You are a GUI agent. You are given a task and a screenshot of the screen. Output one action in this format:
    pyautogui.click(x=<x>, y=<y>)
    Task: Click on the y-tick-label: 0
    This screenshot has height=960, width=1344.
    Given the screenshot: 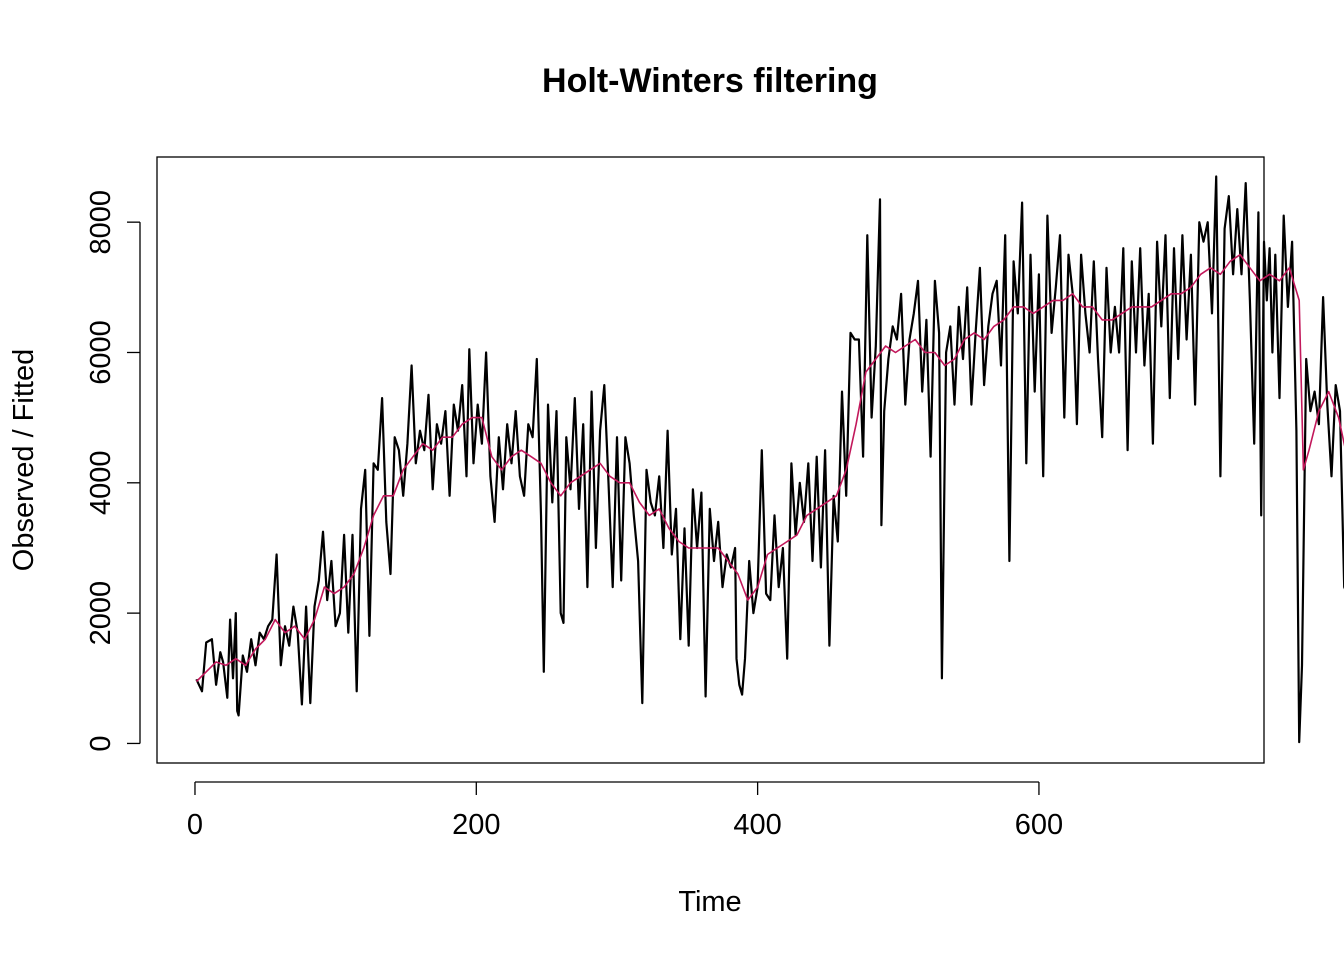 What is the action you would take?
    pyautogui.click(x=101, y=743)
    